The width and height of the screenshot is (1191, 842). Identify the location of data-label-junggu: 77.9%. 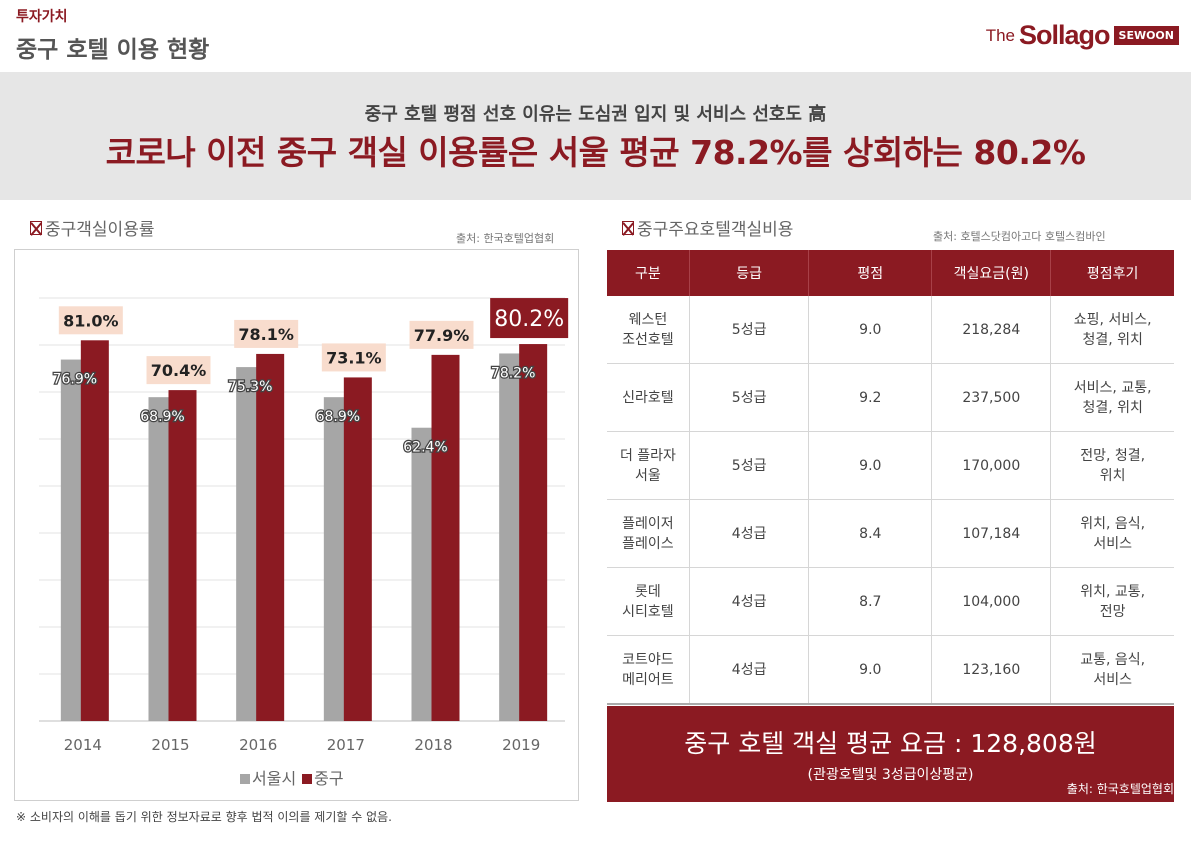
(442, 335).